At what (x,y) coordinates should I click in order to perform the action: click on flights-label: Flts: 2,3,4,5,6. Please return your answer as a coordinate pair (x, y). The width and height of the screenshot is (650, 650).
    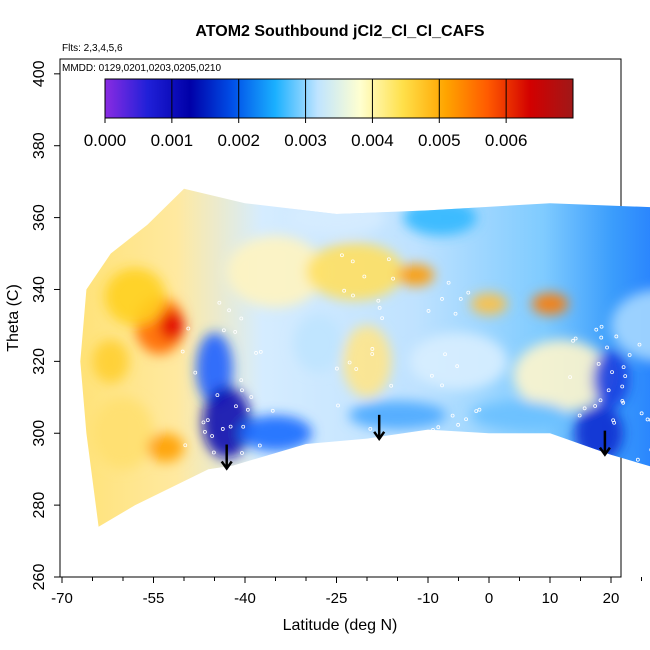
    Looking at the image, I should click on (92, 48).